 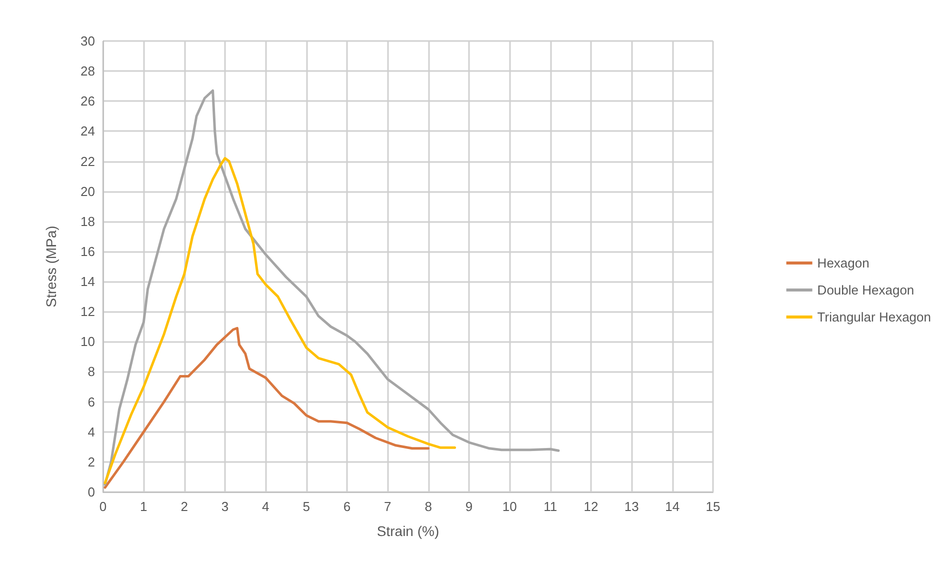 I want to click on x-tick-label: 0, so click(x=103, y=506).